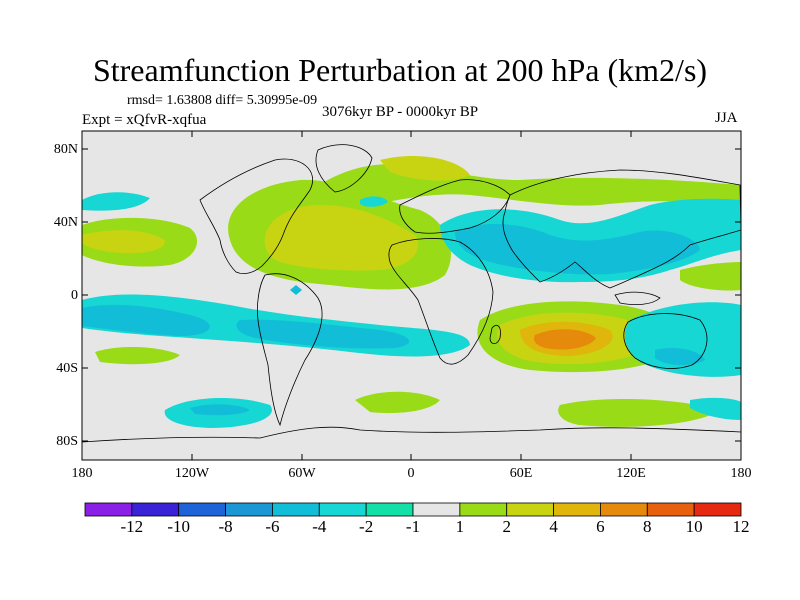 Image resolution: width=800 pixels, height=600 pixels. I want to click on coastline-antarctica, so click(411, 434).